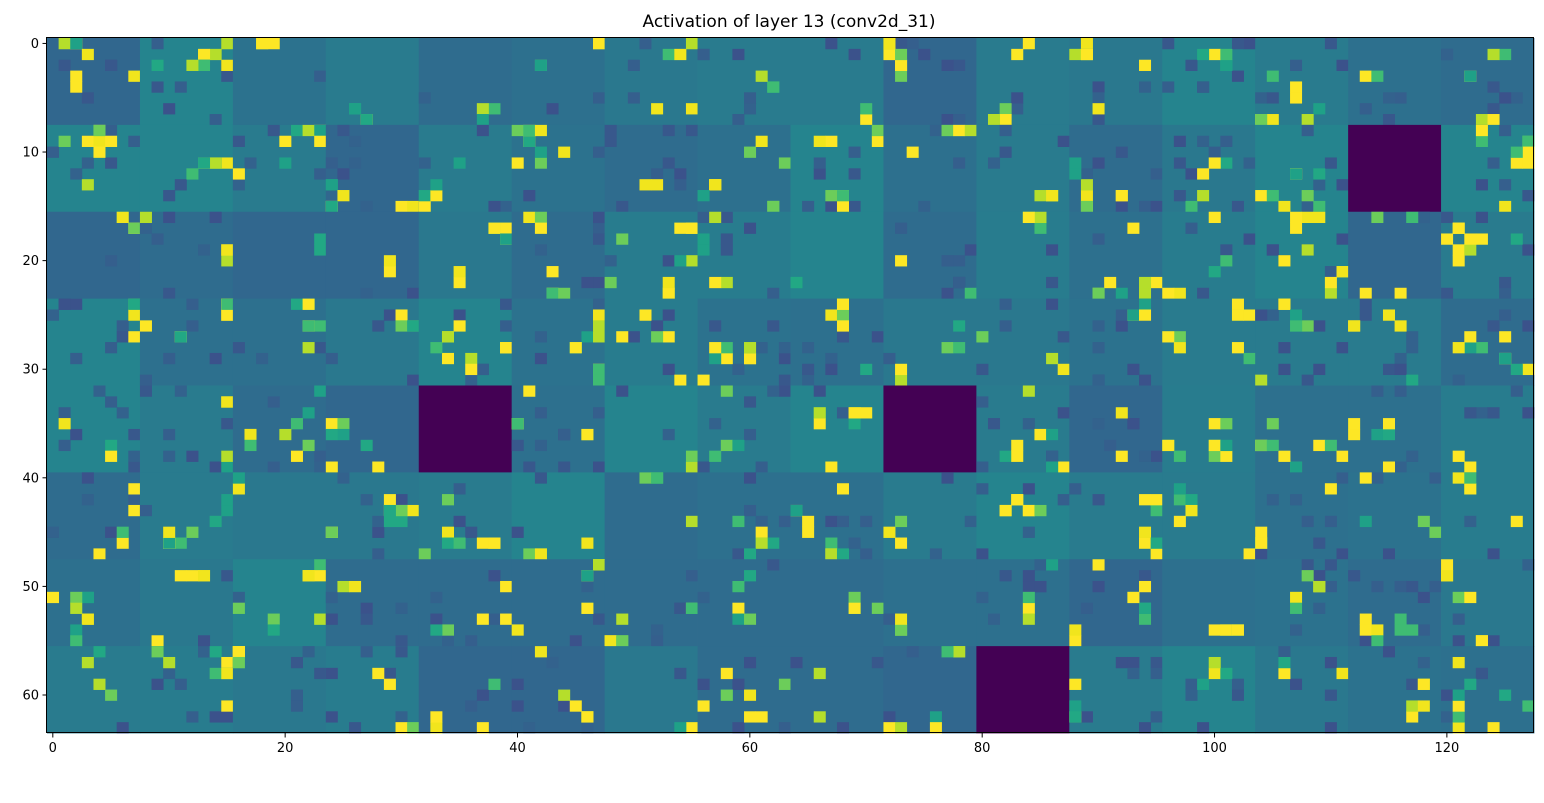 This screenshot has width=1544, height=803. What do you see at coordinates (982, 748) in the screenshot?
I see `x-tick-label: 80` at bounding box center [982, 748].